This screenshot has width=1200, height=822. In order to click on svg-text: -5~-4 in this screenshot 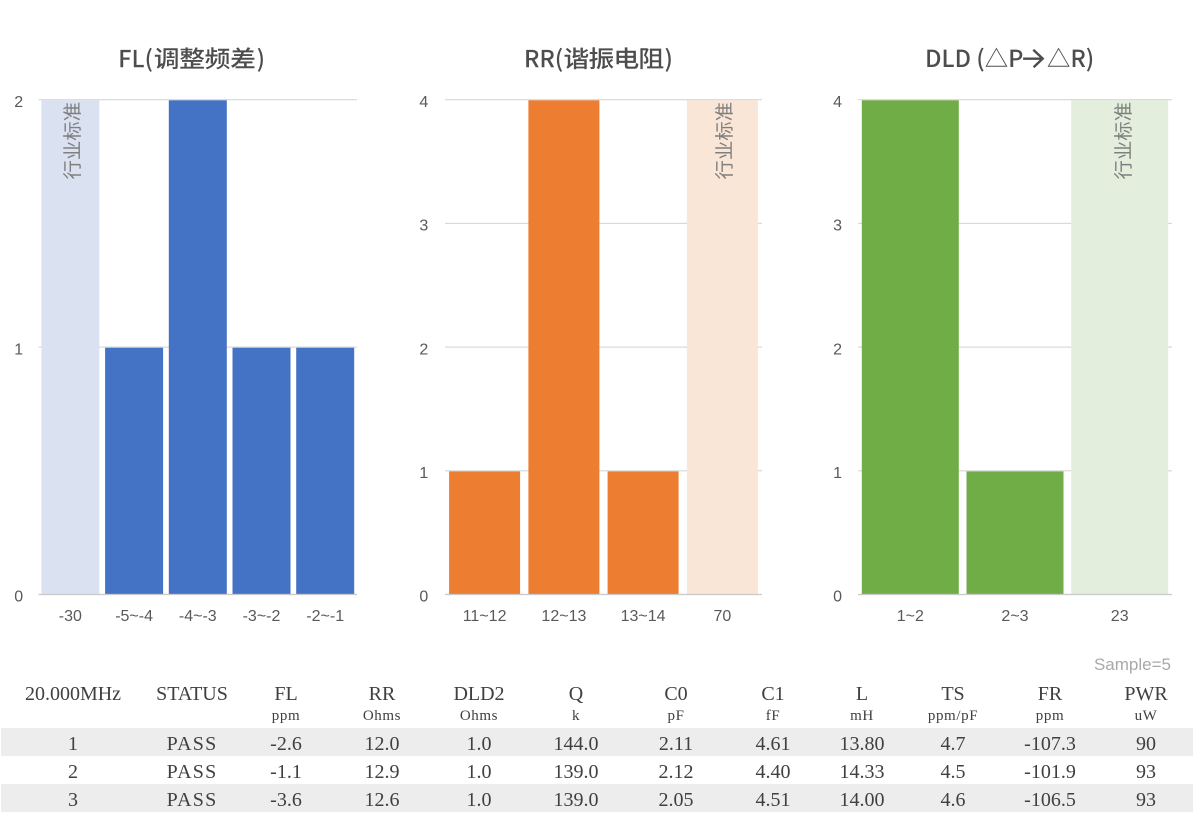, I will do `click(134, 616)`.